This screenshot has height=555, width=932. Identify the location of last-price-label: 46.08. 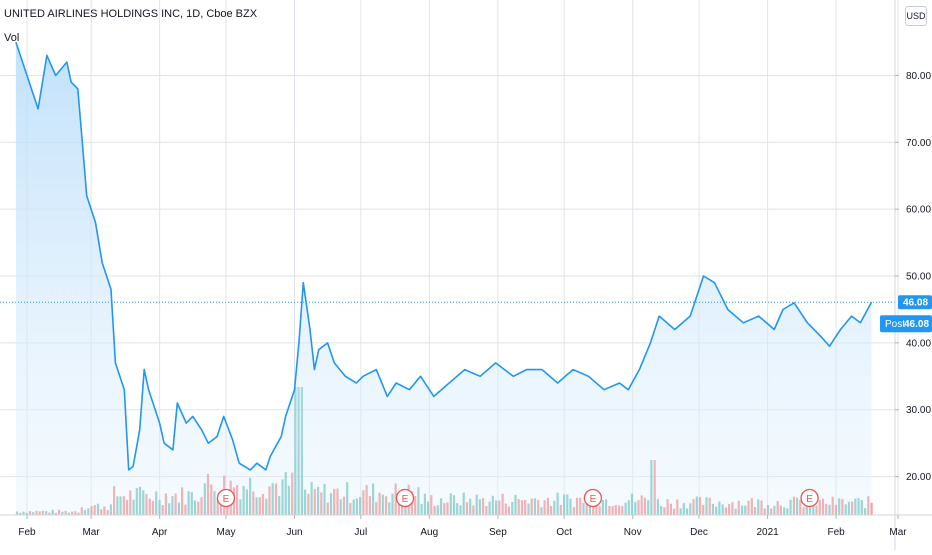
(915, 303).